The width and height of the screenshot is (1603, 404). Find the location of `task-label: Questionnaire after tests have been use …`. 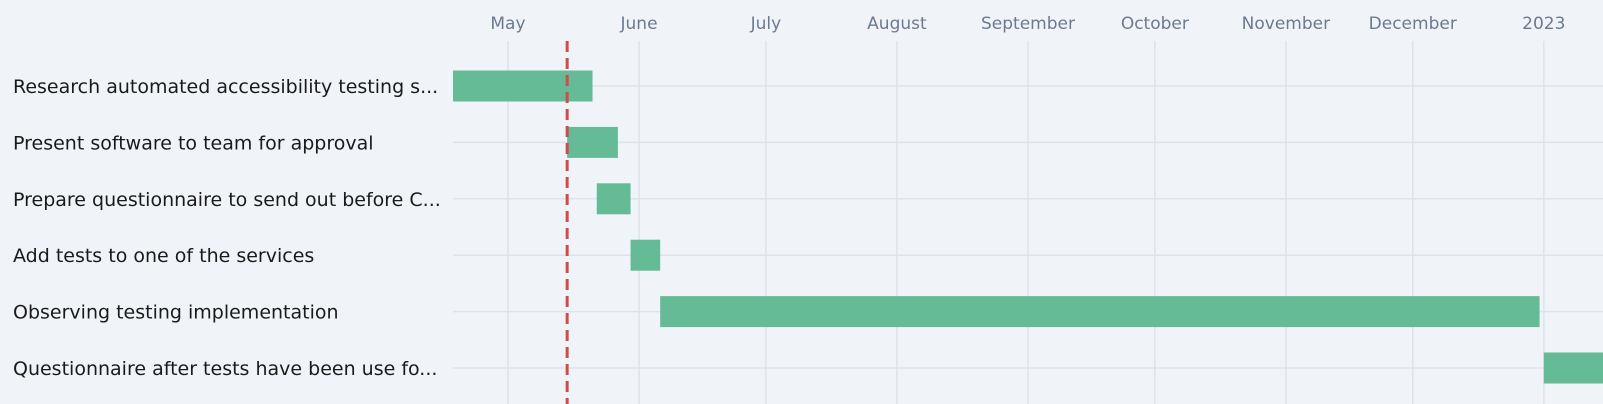

task-label: Questionnaire after tests have been use … is located at coordinates (225, 369).